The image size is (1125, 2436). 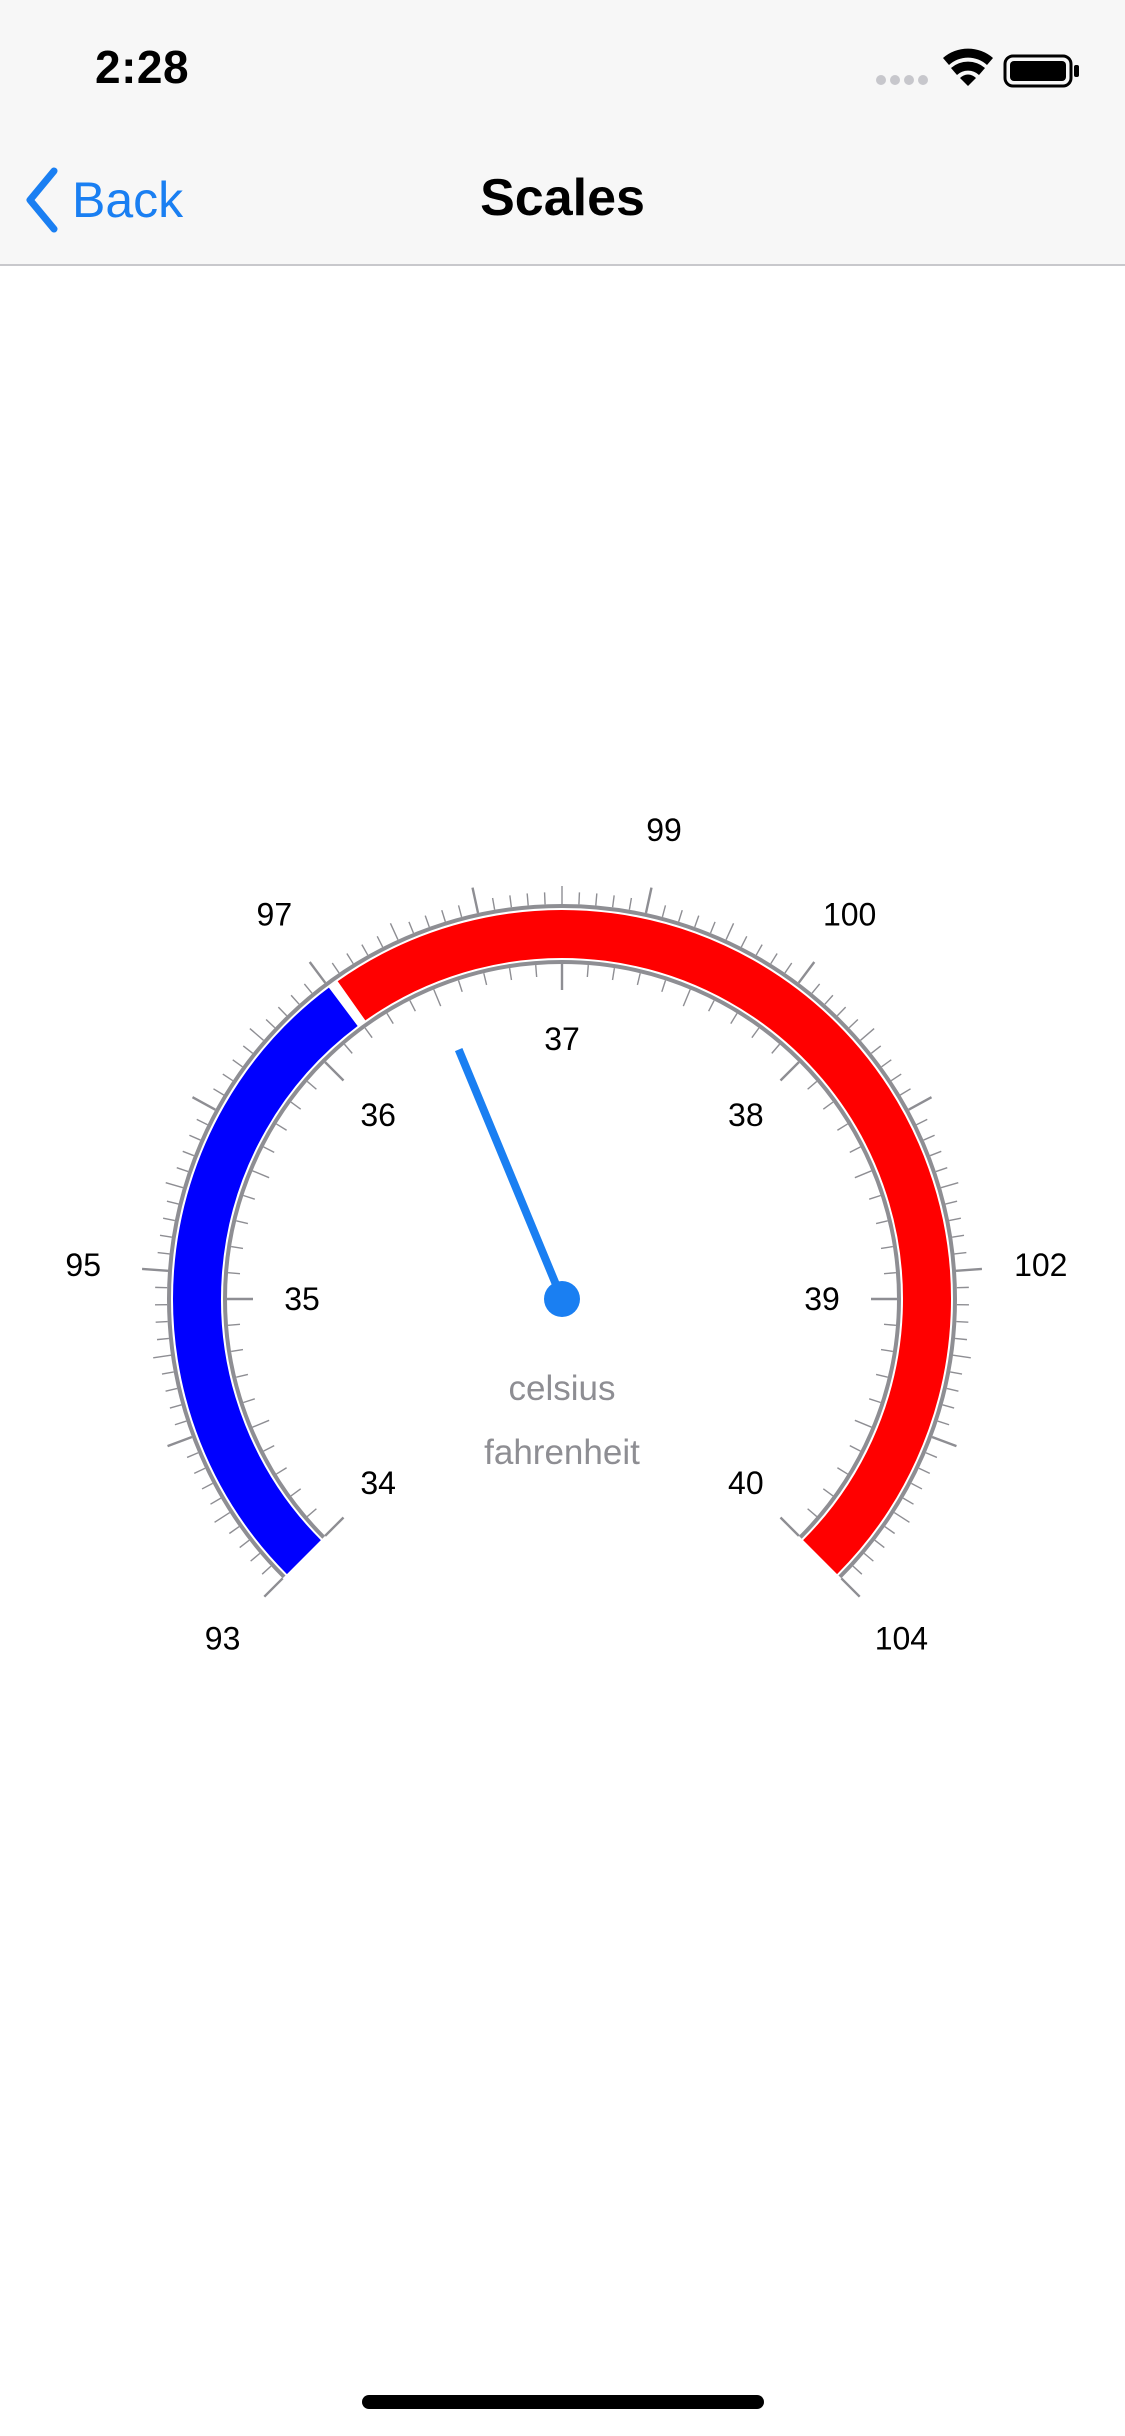 What do you see at coordinates (1041, 71) in the screenshot?
I see `battery-icon` at bounding box center [1041, 71].